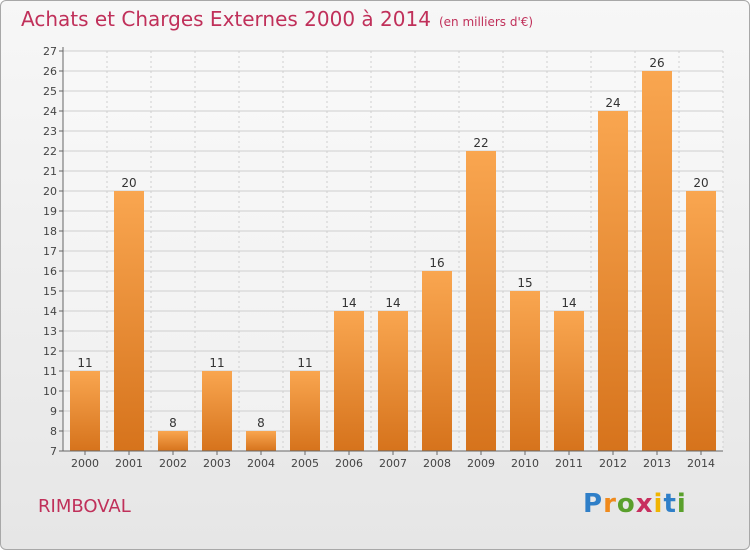  I want to click on y-tick-label: 11, so click(50, 371).